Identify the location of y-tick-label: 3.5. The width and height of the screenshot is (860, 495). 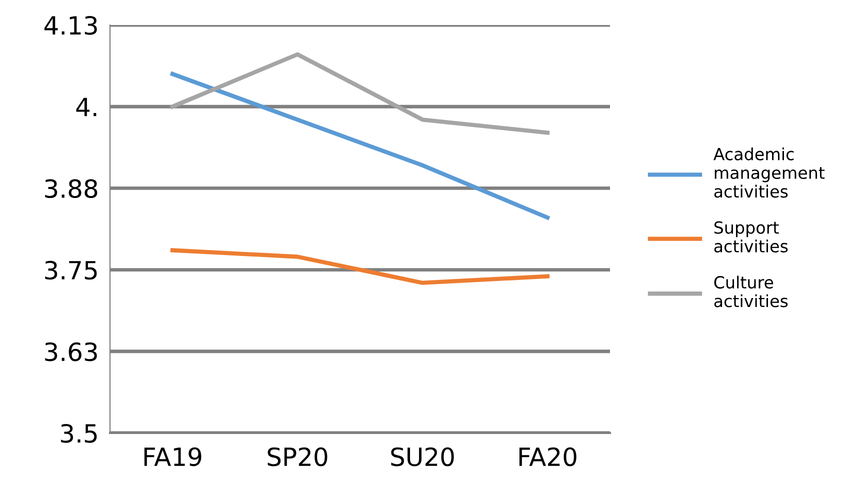
(79, 433).